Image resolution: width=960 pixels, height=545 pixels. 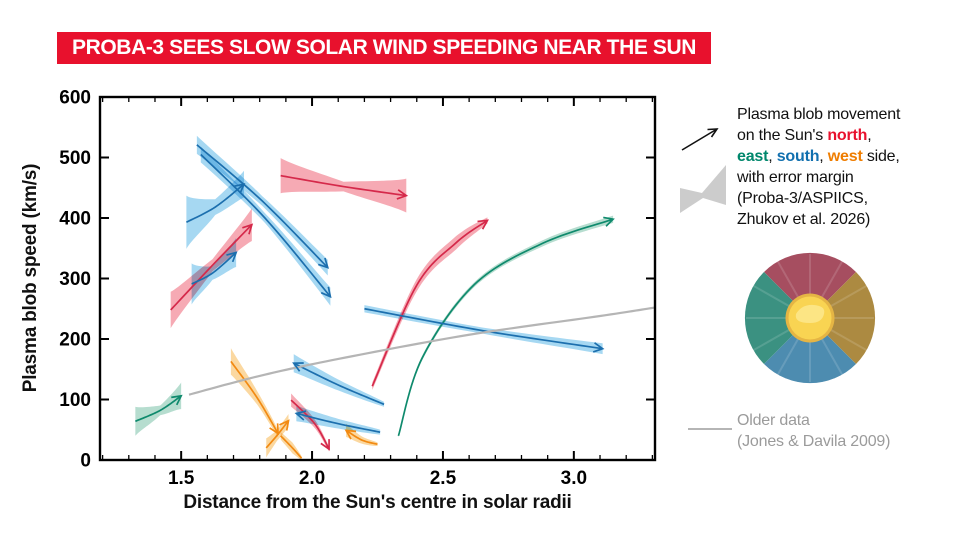 I want to click on legend-line: (Proba-3/ASPIICS,, so click(x=802, y=198).